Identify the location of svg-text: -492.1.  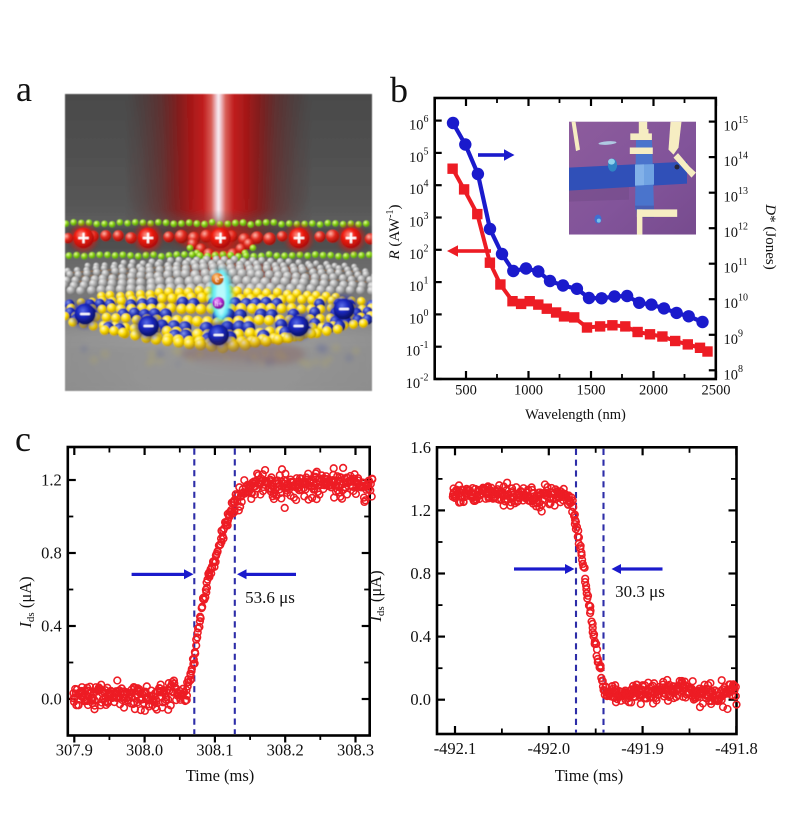
(455, 748).